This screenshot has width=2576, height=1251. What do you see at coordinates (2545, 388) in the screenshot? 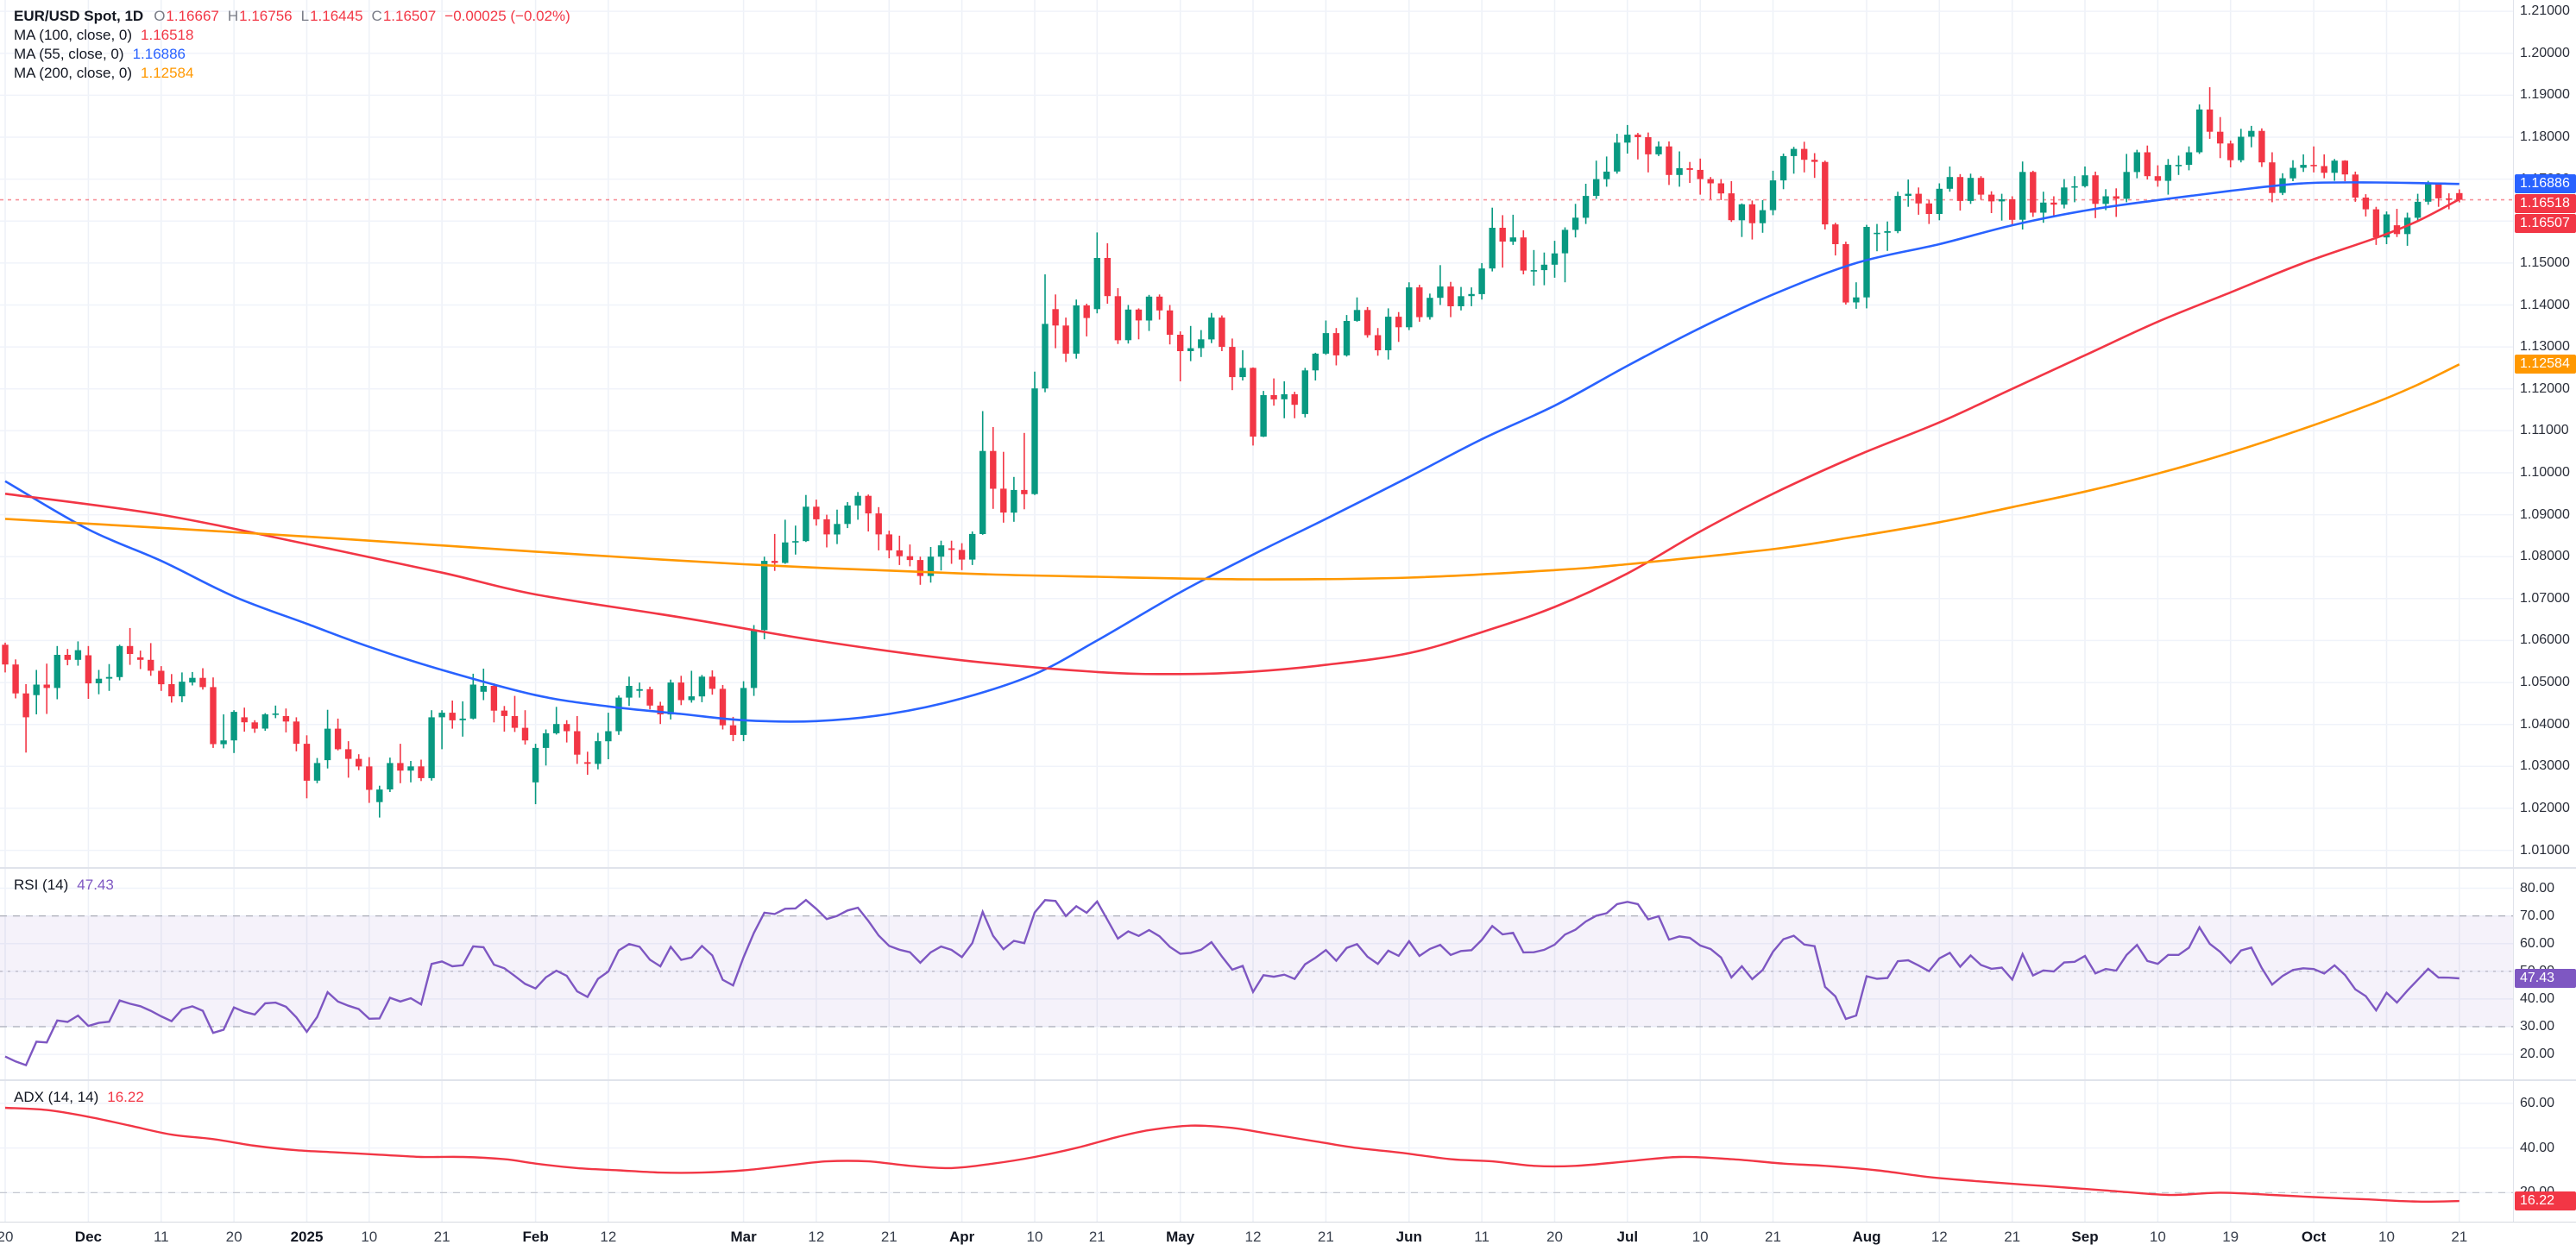
I see `price-tick-label: 1.12000` at bounding box center [2545, 388].